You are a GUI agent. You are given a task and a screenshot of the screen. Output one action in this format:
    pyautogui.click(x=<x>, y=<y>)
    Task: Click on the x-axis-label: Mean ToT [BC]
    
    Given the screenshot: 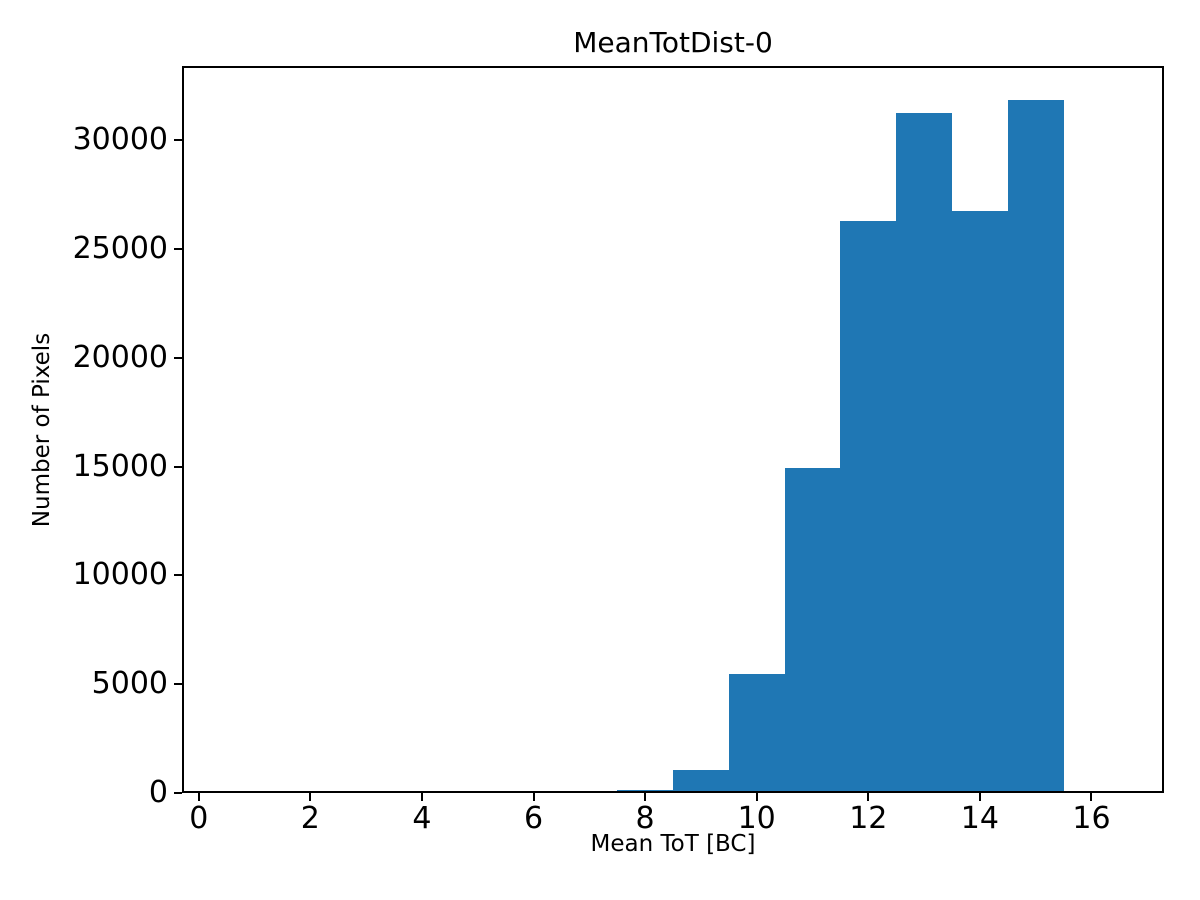 What is the action you would take?
    pyautogui.click(x=673, y=844)
    